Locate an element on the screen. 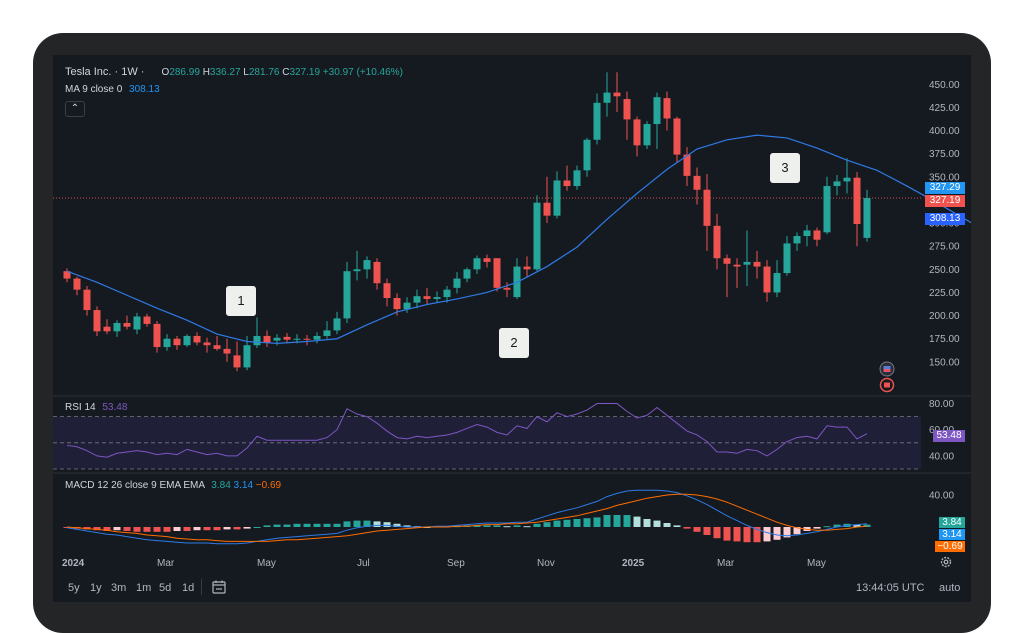 This screenshot has height=633, width=1024. price-tick-label: 200.00 is located at coordinates (944, 316).